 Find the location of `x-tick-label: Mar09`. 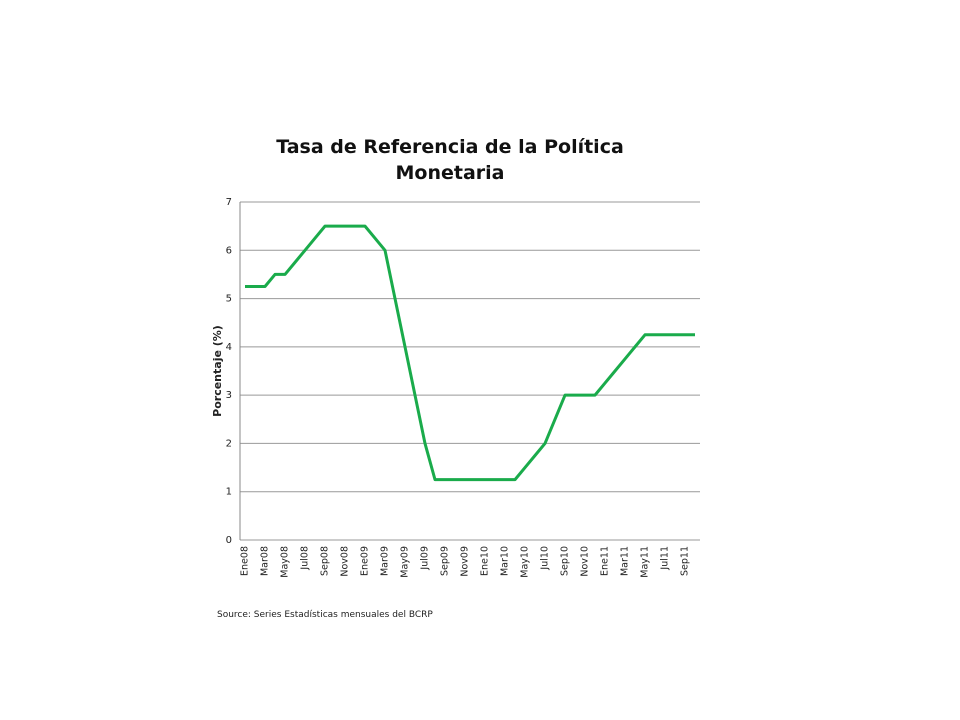

x-tick-label: Mar09 is located at coordinates (385, 561).